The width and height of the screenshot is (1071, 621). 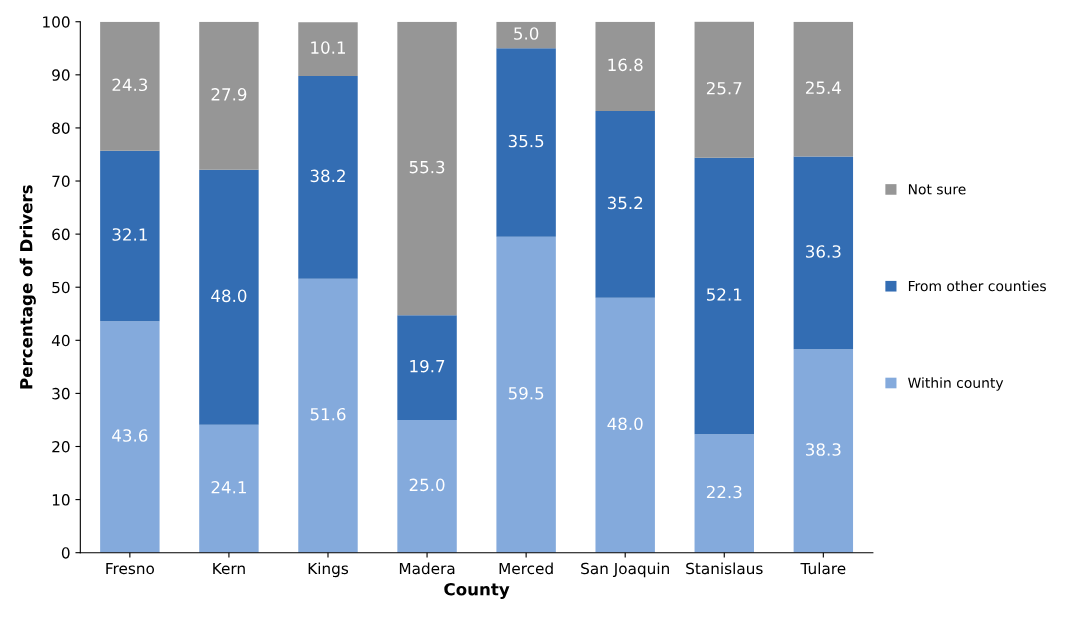 What do you see at coordinates (427, 568) in the screenshot?
I see `x-tick-label: Madera` at bounding box center [427, 568].